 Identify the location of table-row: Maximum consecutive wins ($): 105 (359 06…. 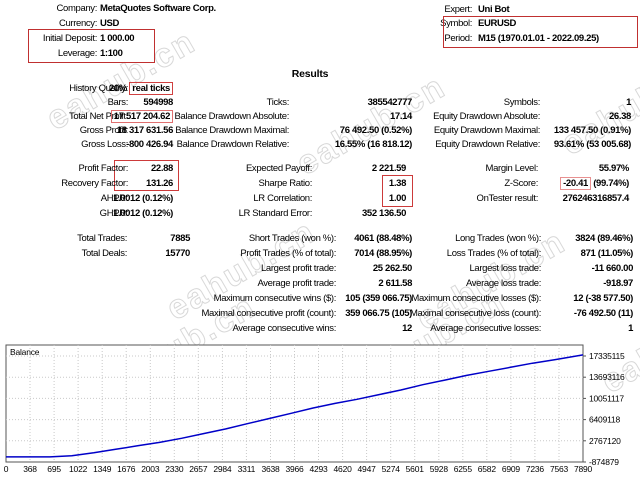
(320, 299).